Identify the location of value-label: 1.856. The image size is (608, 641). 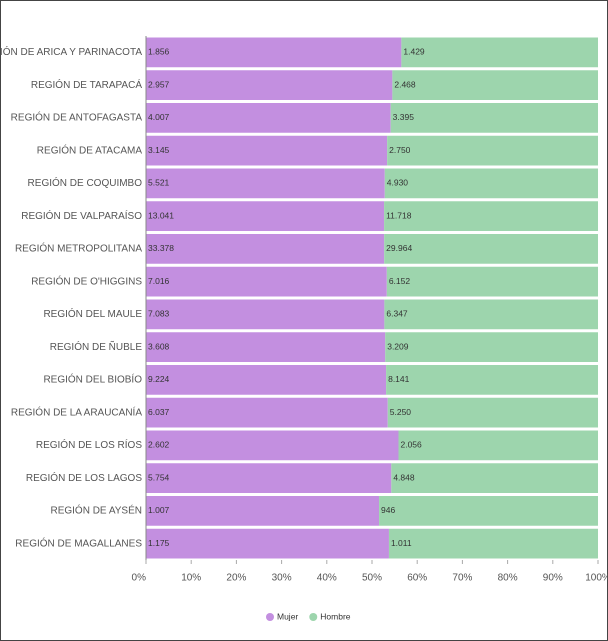
(159, 52).